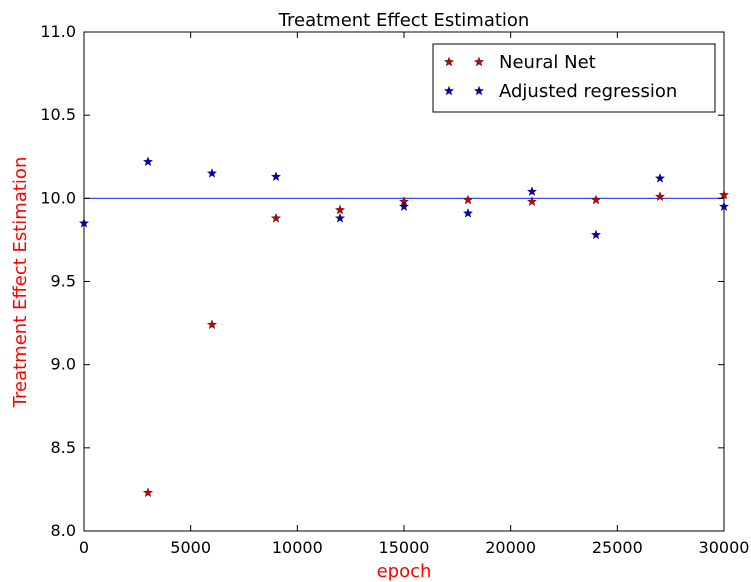  What do you see at coordinates (297, 547) in the screenshot?
I see `x-tick-label-3: 10000` at bounding box center [297, 547].